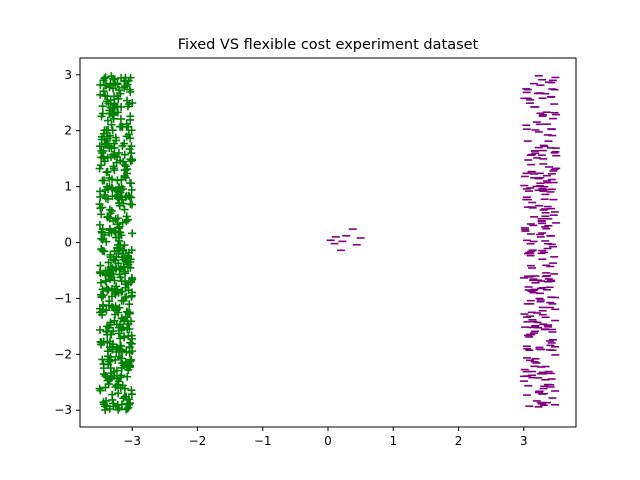 This screenshot has width=640, height=480. I want to click on y-tick-label: −1, so click(63, 298).